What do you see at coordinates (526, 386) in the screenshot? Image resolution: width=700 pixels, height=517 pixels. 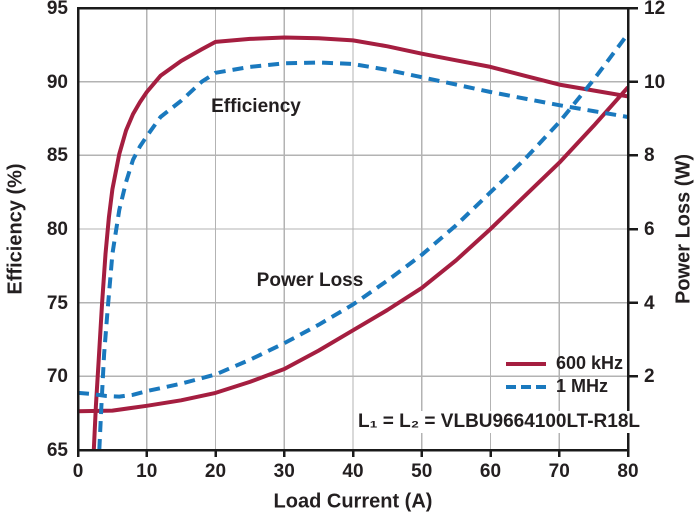 I see `legend-swatch-1mhz` at bounding box center [526, 386].